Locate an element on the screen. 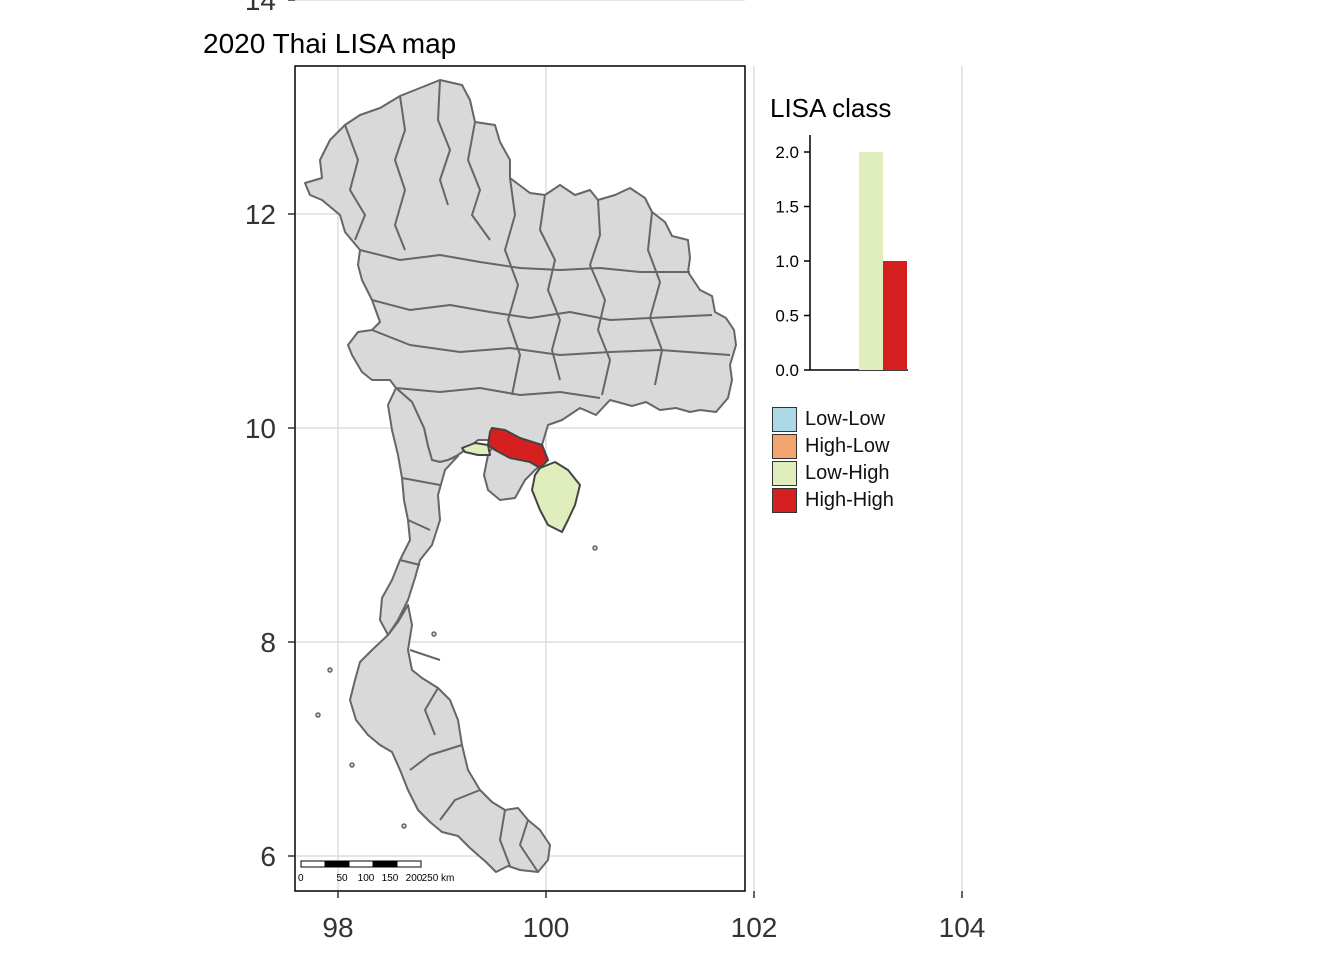  scale-bar-label: 250 km is located at coordinates (438, 878).